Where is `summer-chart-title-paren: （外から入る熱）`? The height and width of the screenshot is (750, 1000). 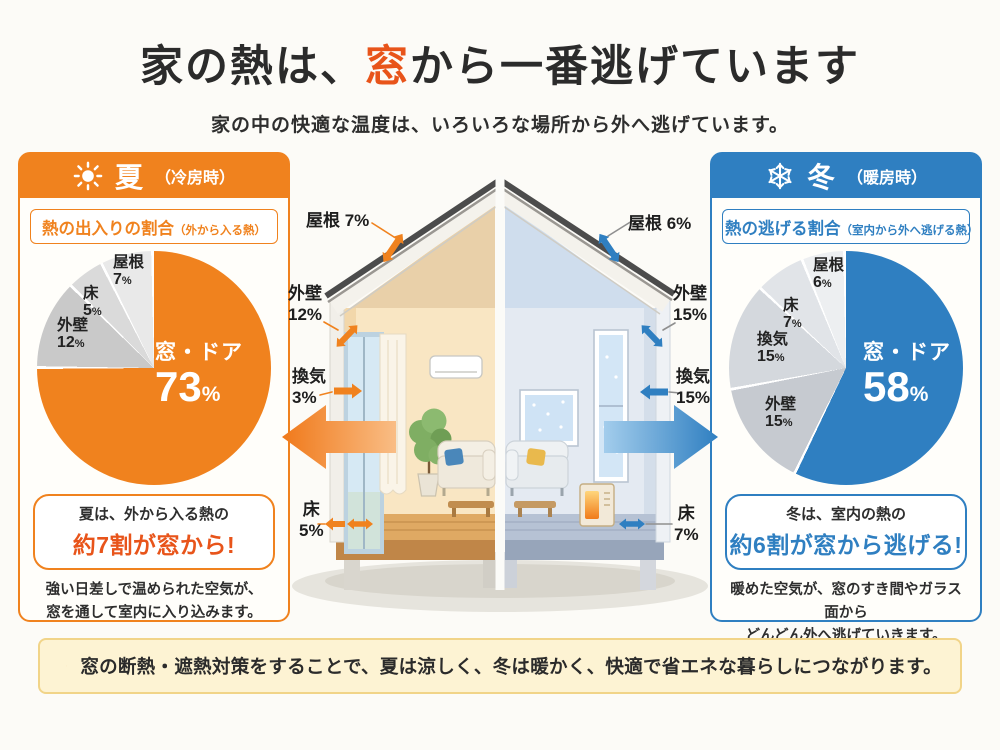 summer-chart-title-paren: （外から入る熱） is located at coordinates (220, 231).